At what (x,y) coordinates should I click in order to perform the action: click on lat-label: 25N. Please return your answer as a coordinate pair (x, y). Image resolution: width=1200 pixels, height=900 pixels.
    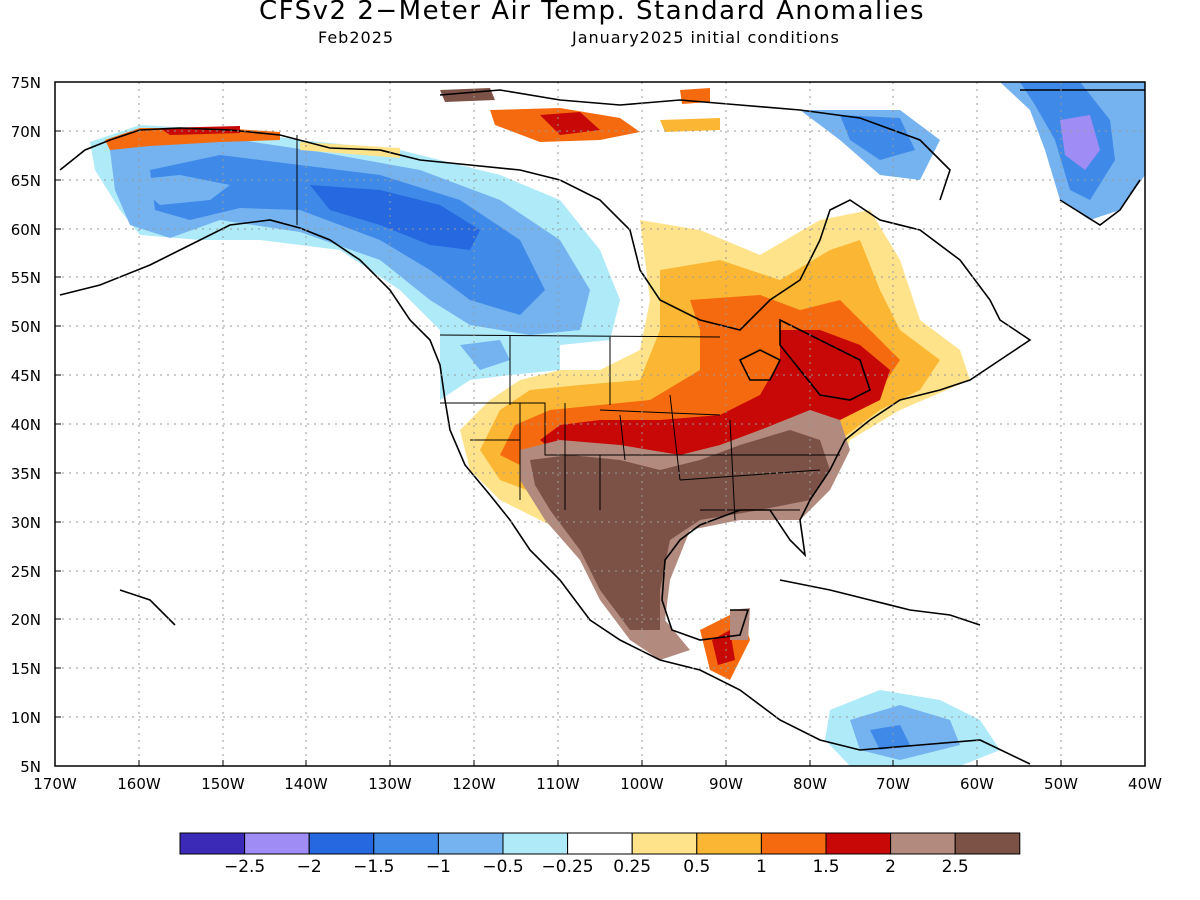
    Looking at the image, I should click on (26, 572).